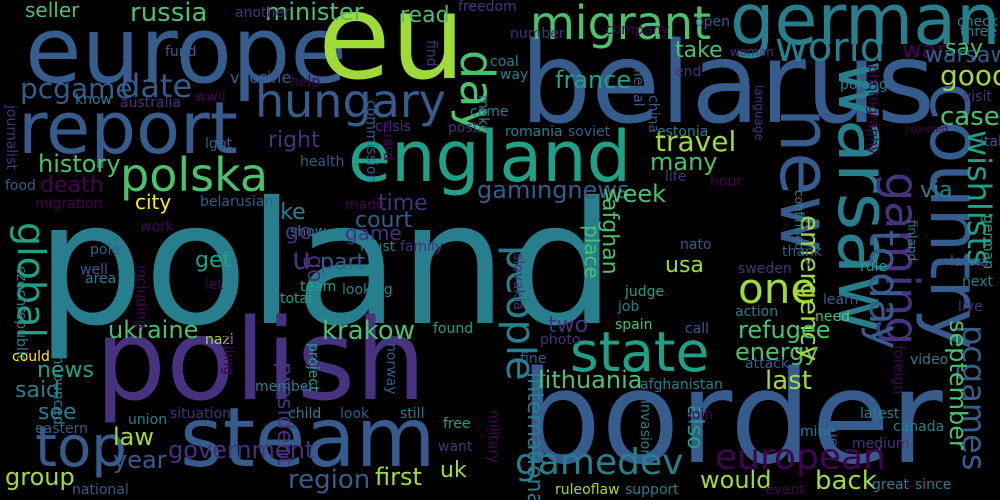 This screenshot has height=500, width=1000. I want to click on word-ruleoflaw: ruleoflaw, so click(587, 490).